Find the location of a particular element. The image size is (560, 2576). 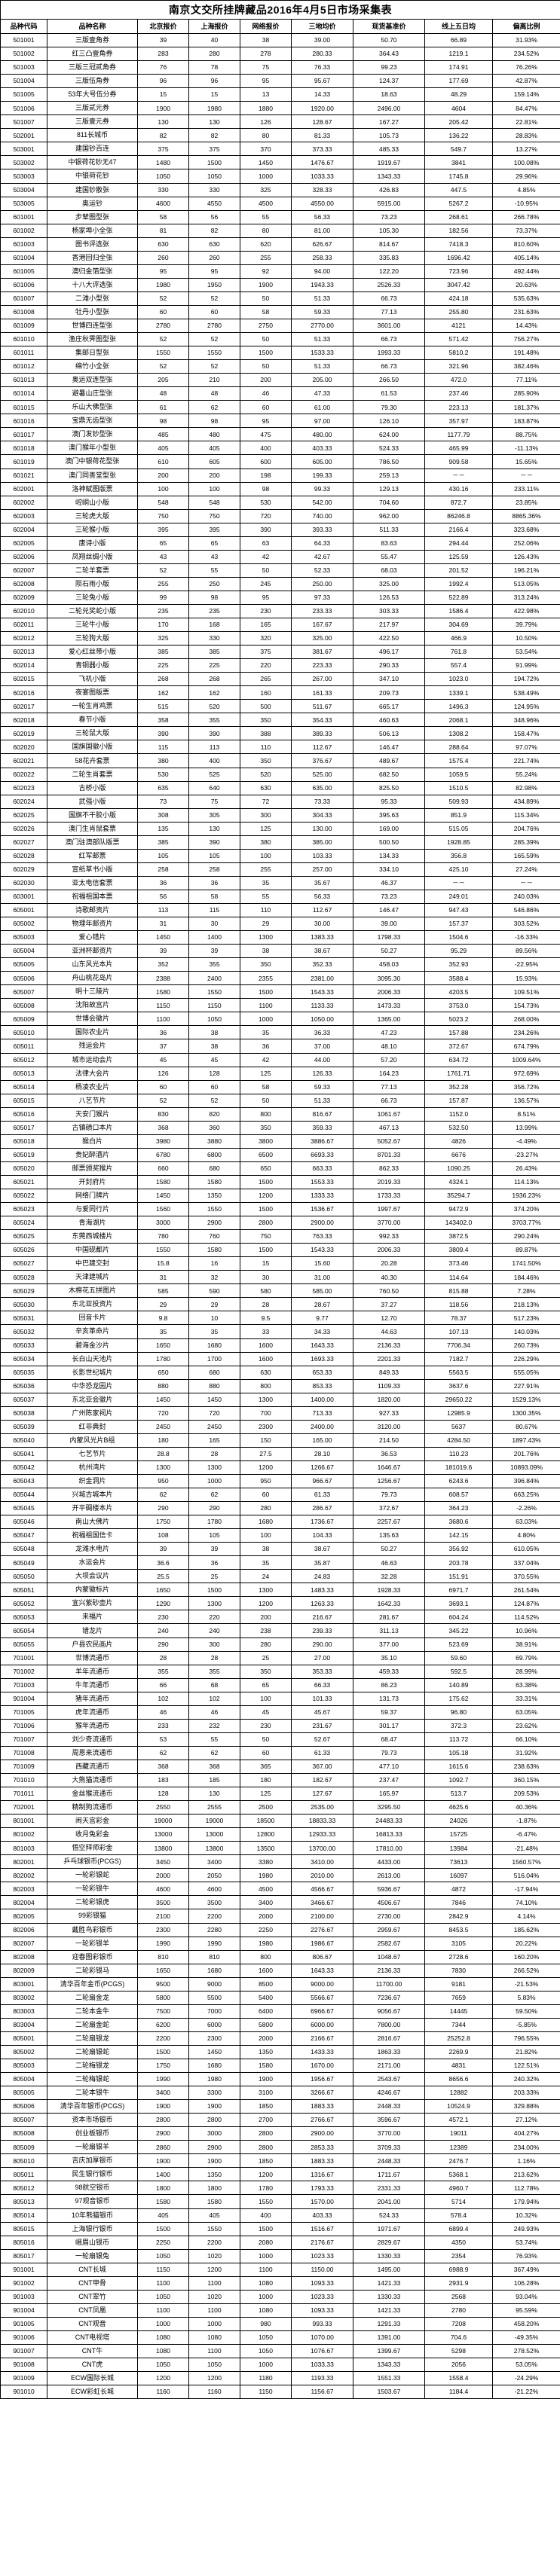

cell-online: 630 is located at coordinates (266, 788).